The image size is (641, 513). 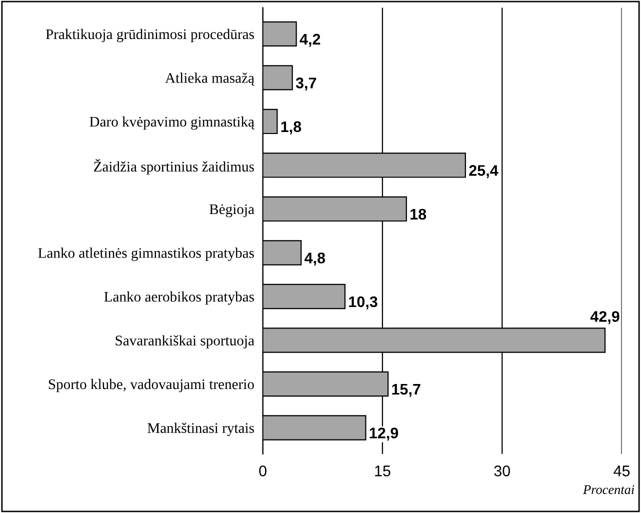 What do you see at coordinates (174, 166) in the screenshot?
I see `y-tick-label: Žaidžia sportinius žaidimus` at bounding box center [174, 166].